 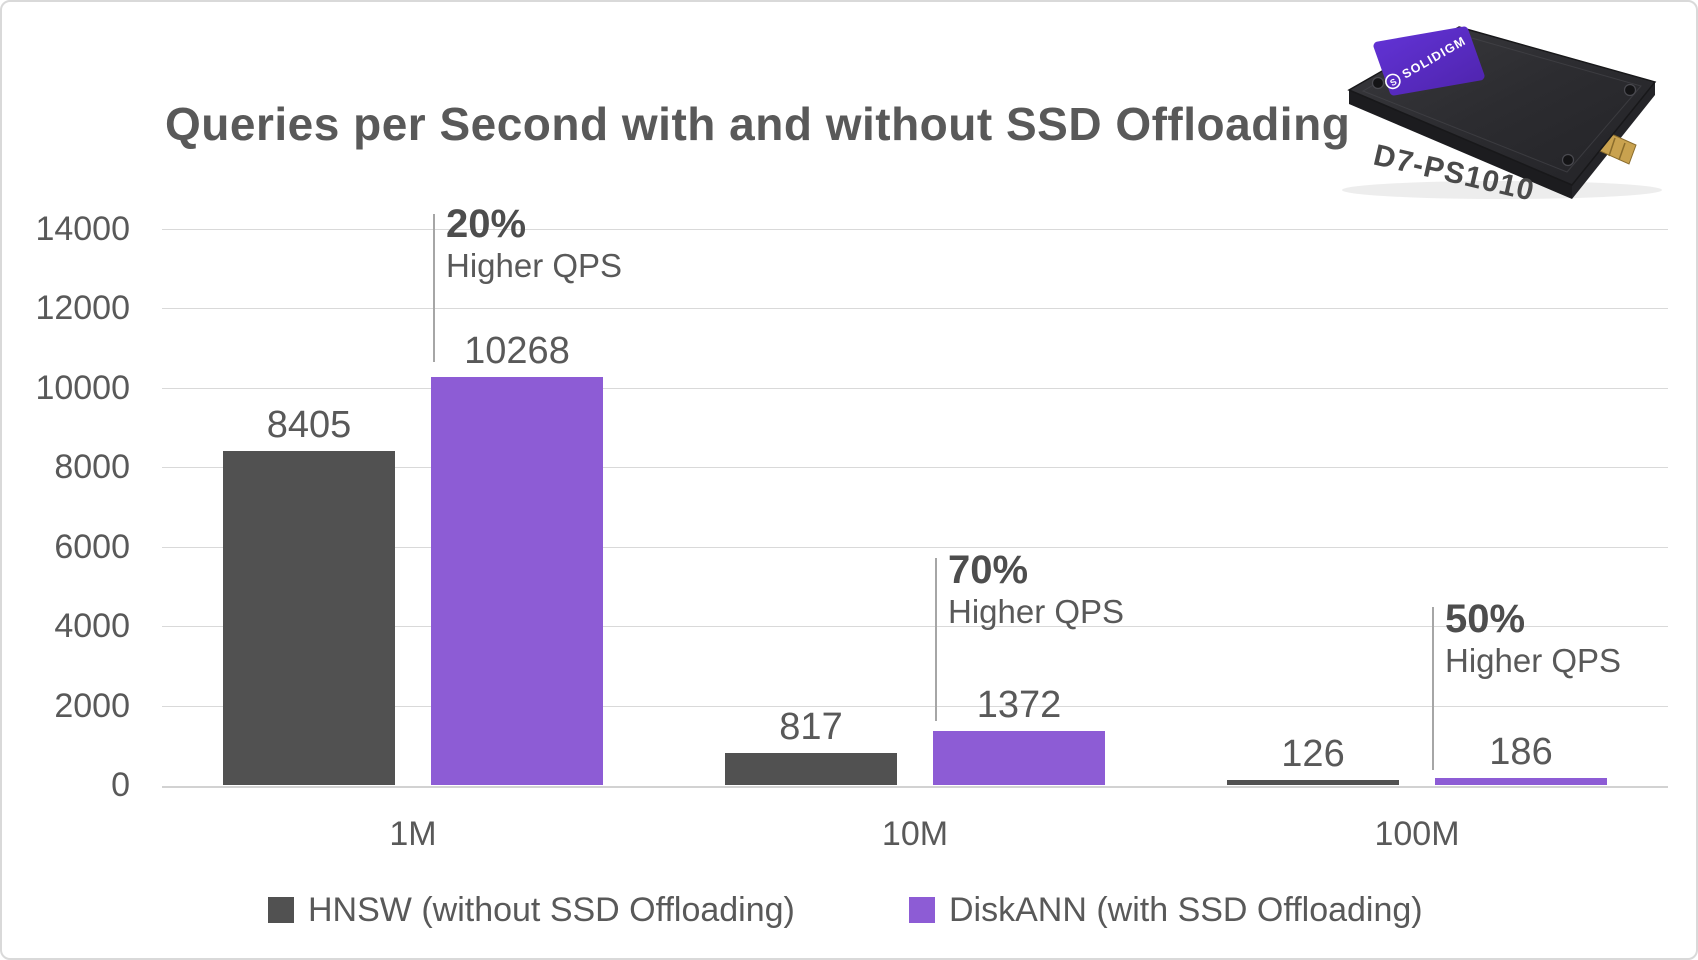 I want to click on legend-item-hnsw: HNSW (without SSD Offloading), so click(x=531, y=910).